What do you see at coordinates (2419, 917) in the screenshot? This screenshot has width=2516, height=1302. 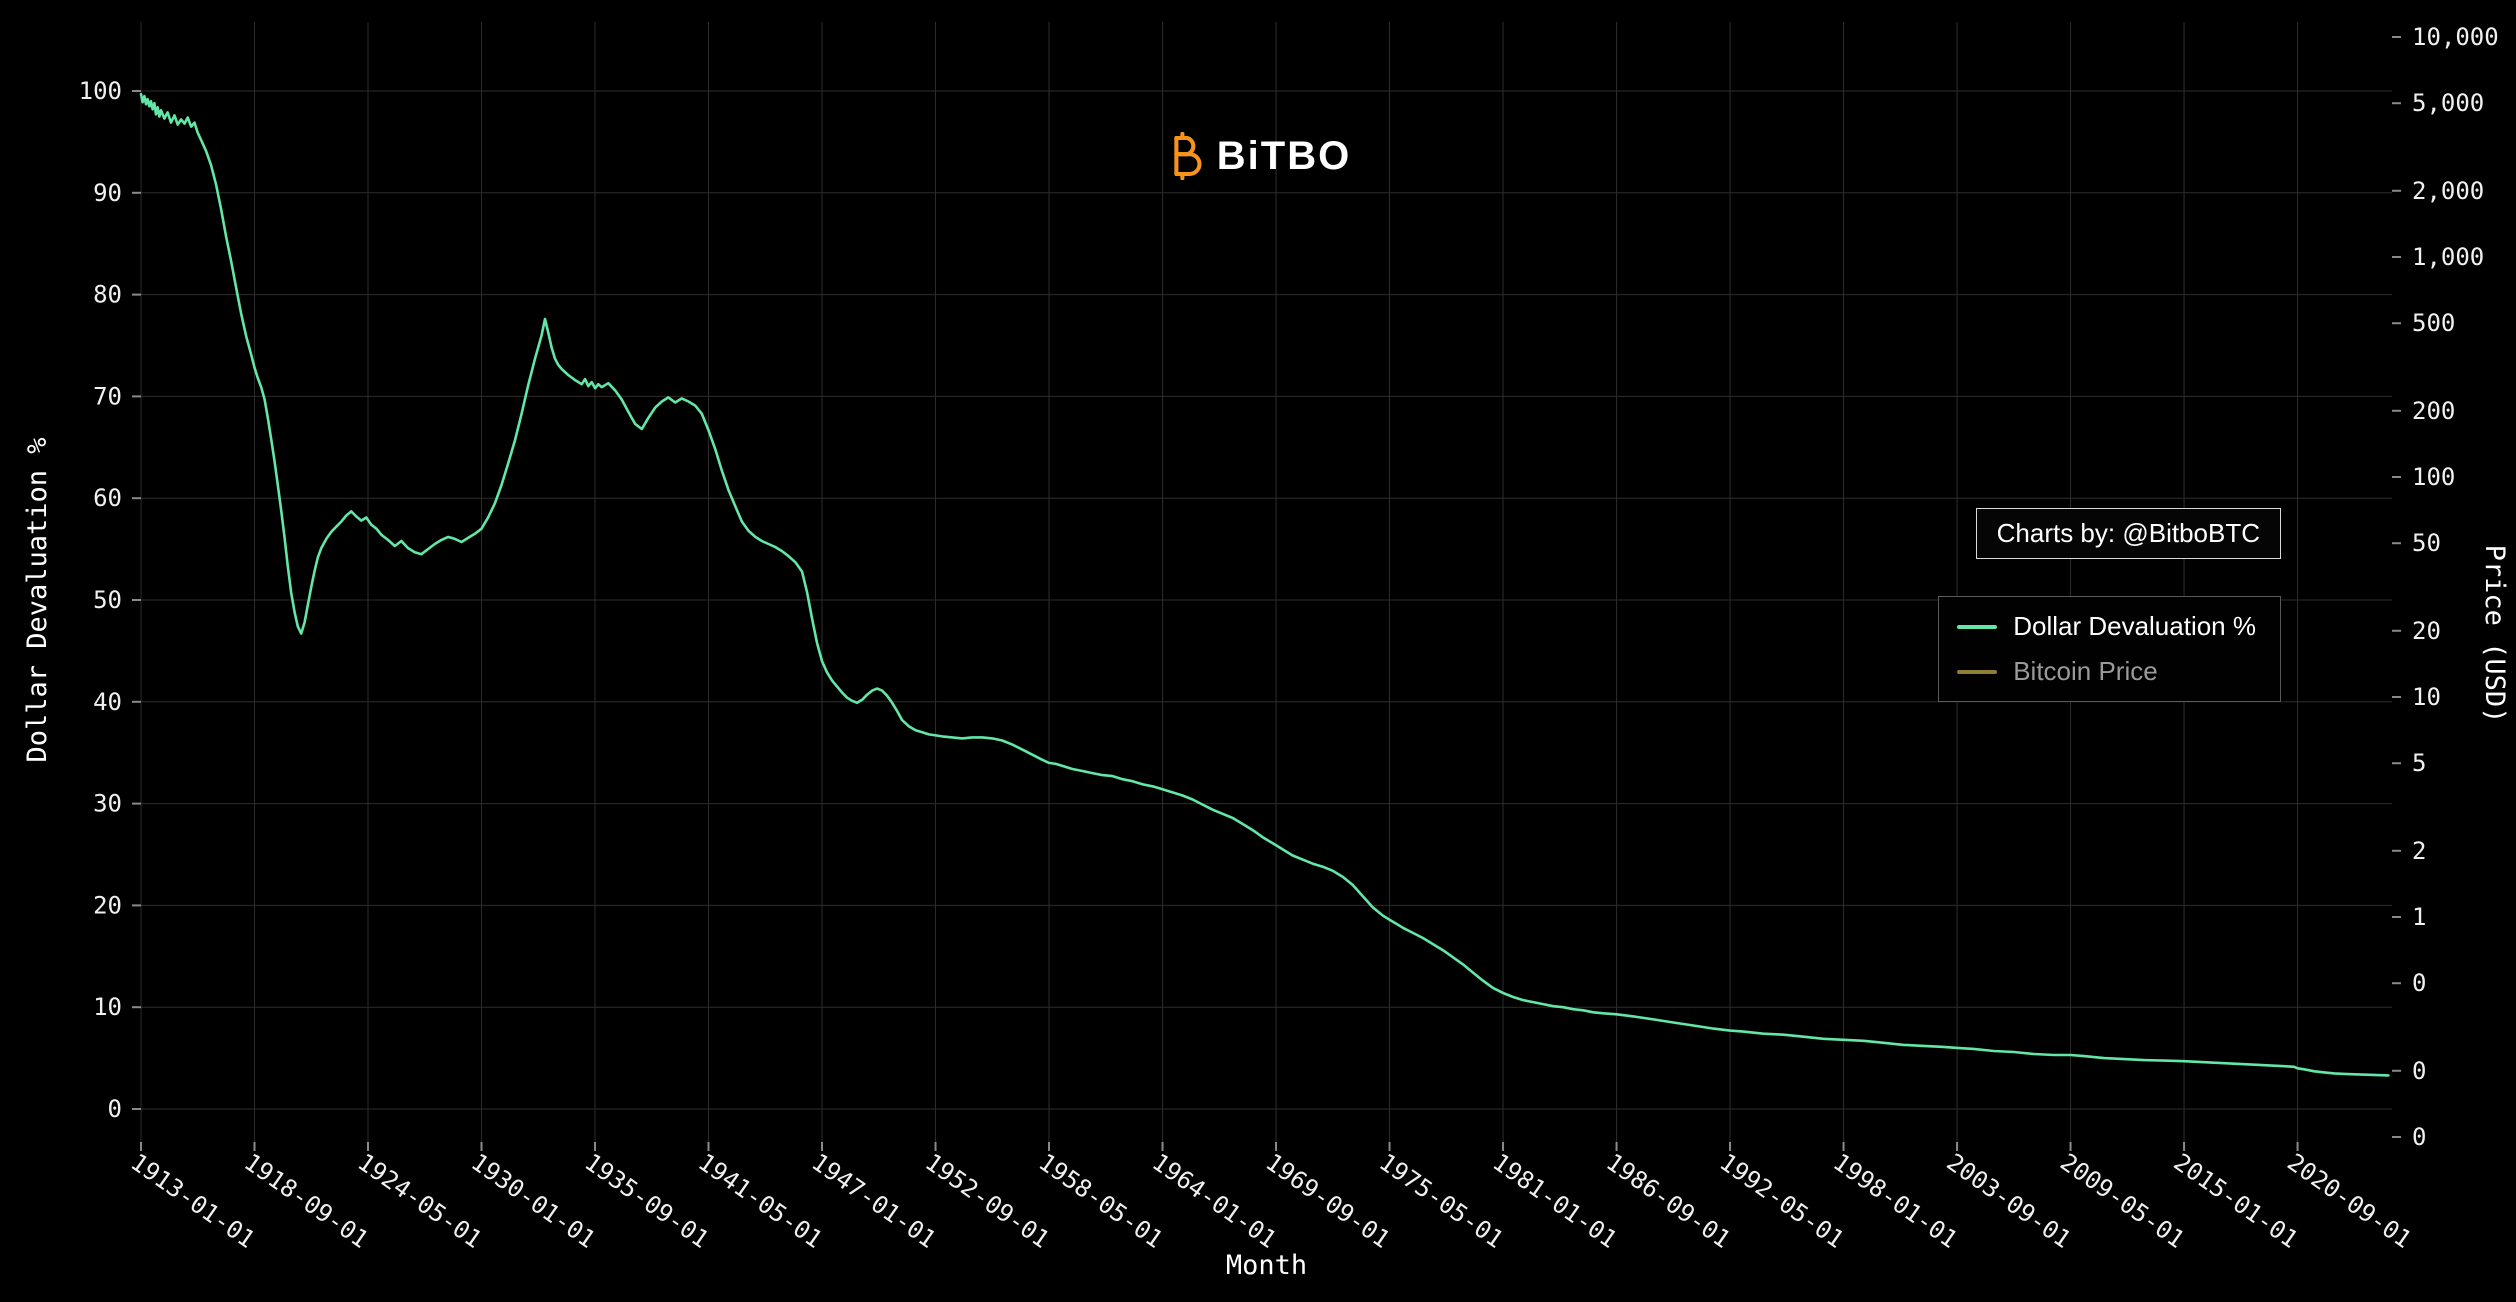 I see `y-right-tick-label: 1` at bounding box center [2419, 917].